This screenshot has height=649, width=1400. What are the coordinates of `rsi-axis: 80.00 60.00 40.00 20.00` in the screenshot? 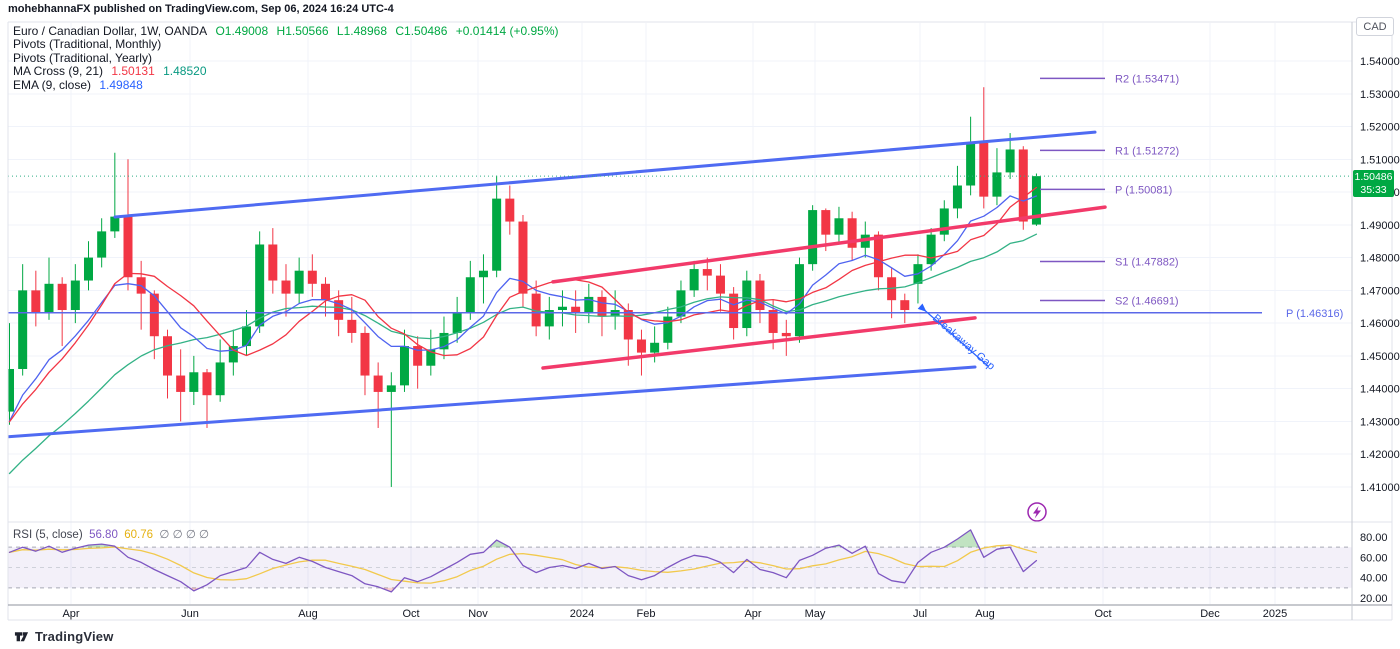 It's located at (1374, 568).